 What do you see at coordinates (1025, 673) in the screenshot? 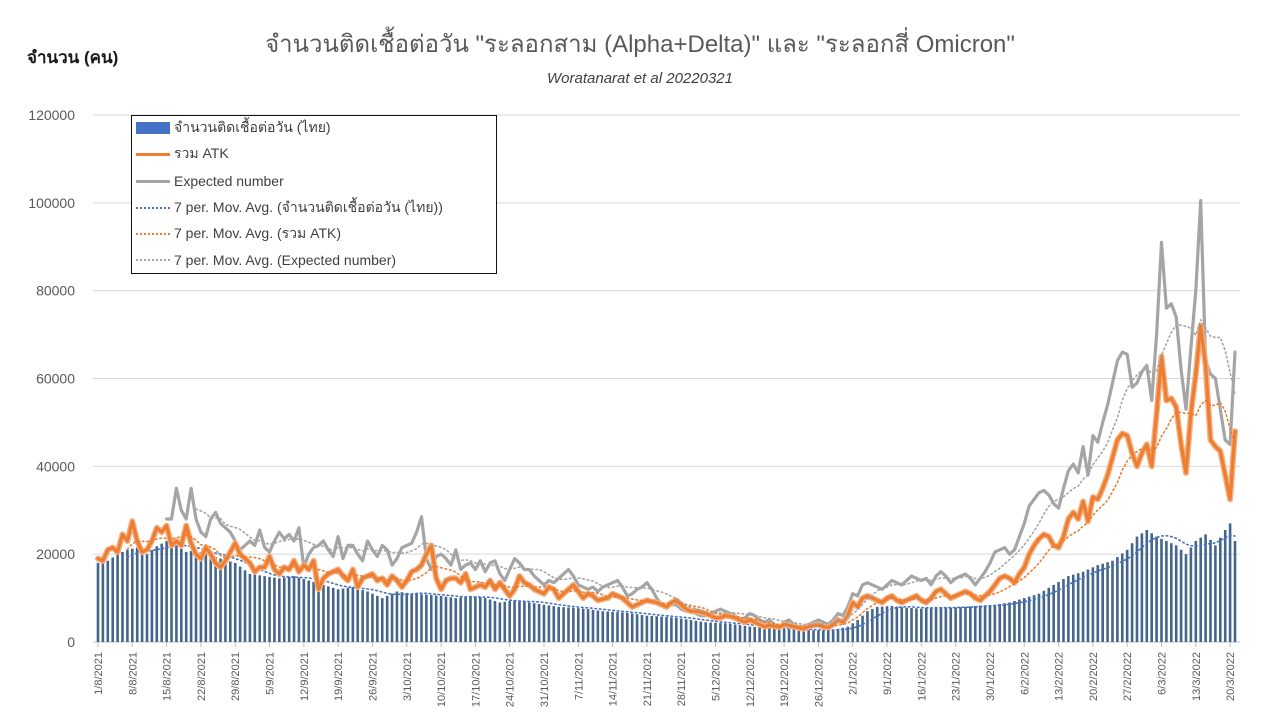
I see `x-tick-label: 6/2/2022` at bounding box center [1025, 673].